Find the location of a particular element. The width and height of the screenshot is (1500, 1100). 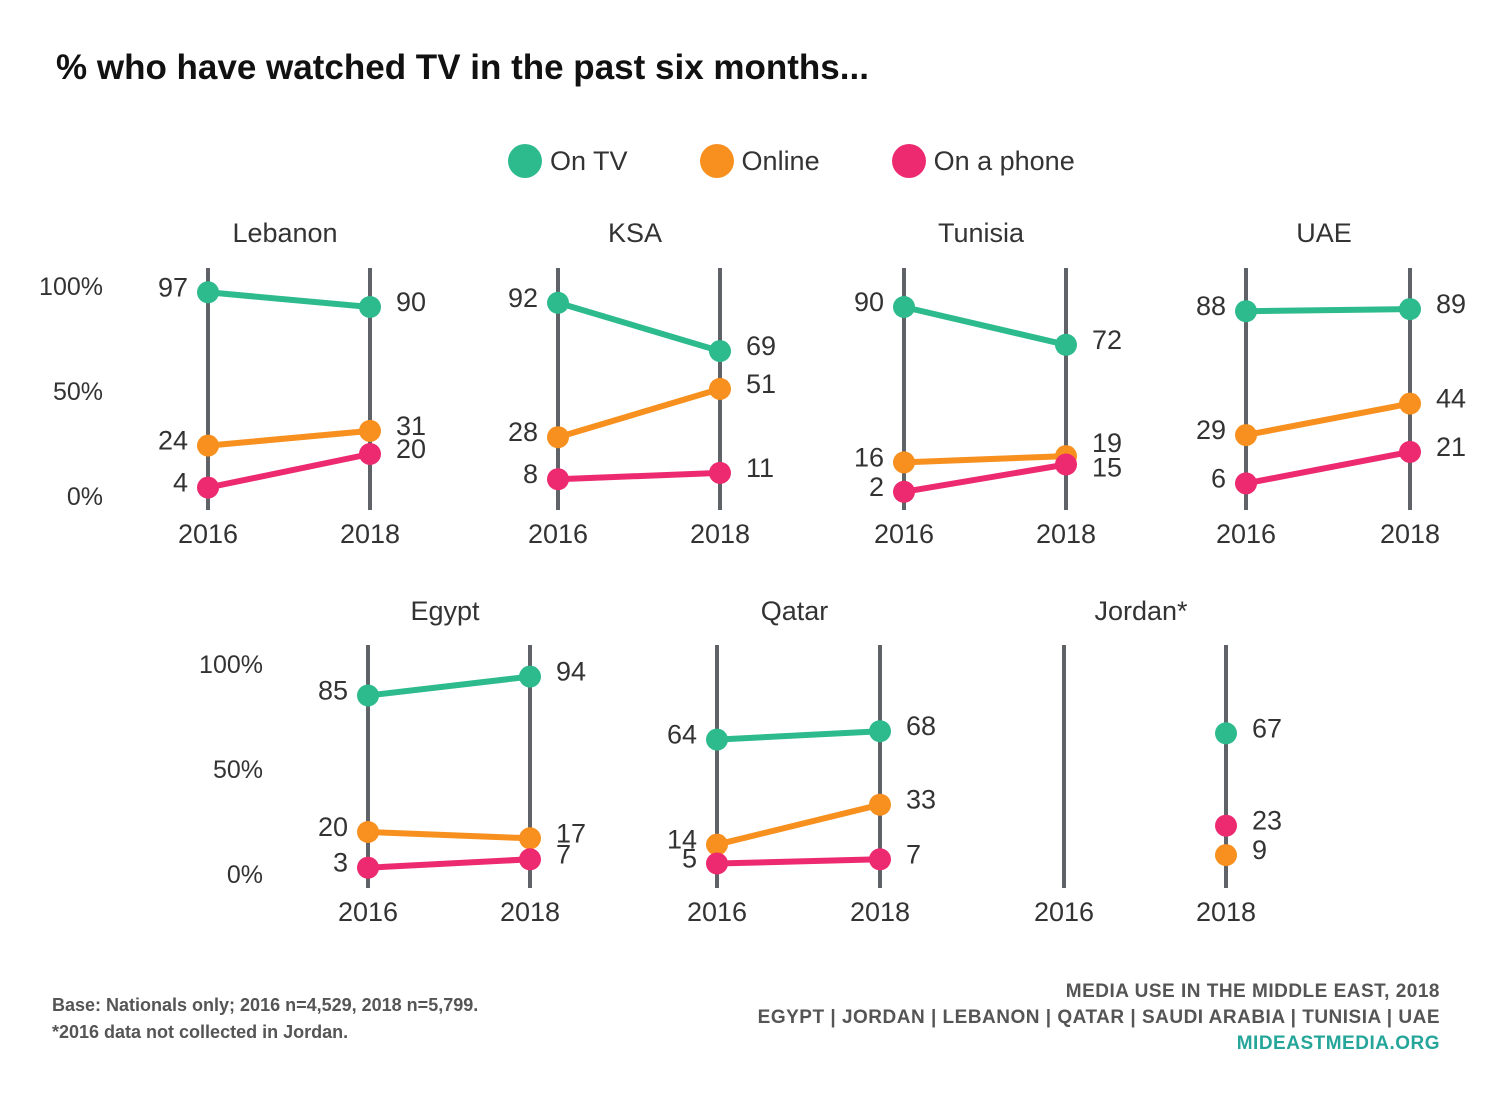

point-online-2018-egypt is located at coordinates (530, 838).